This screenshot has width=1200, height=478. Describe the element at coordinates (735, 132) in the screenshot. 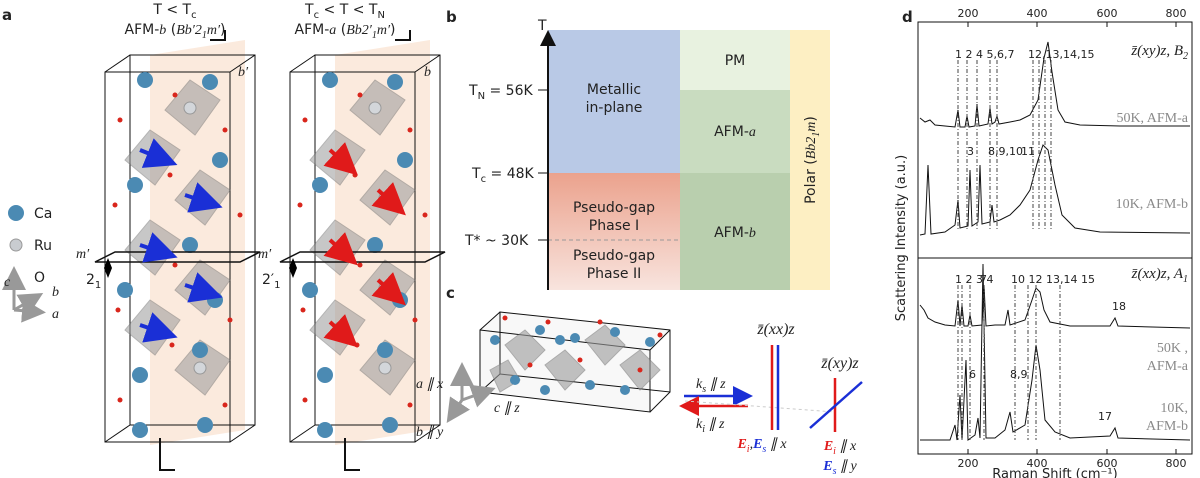

I see `region-label: AFM-a` at that location.